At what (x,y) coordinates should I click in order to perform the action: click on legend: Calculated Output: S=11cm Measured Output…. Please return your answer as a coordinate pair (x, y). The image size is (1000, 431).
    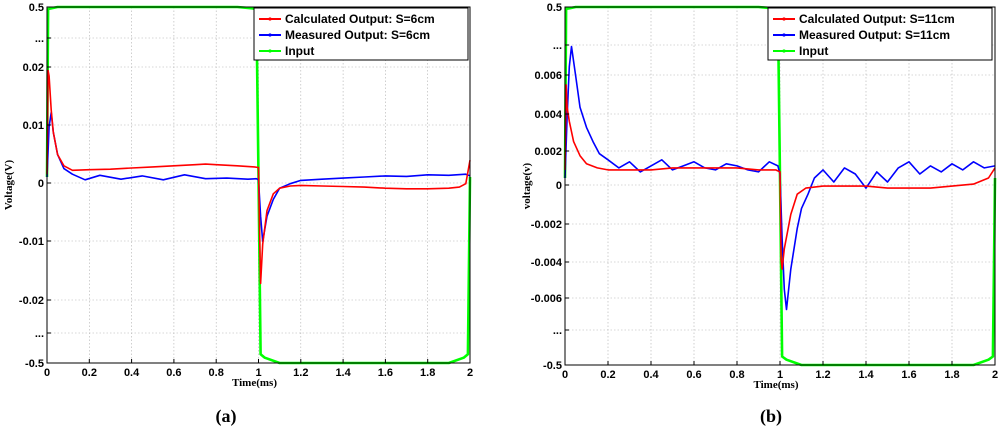
    Looking at the image, I should click on (880, 34).